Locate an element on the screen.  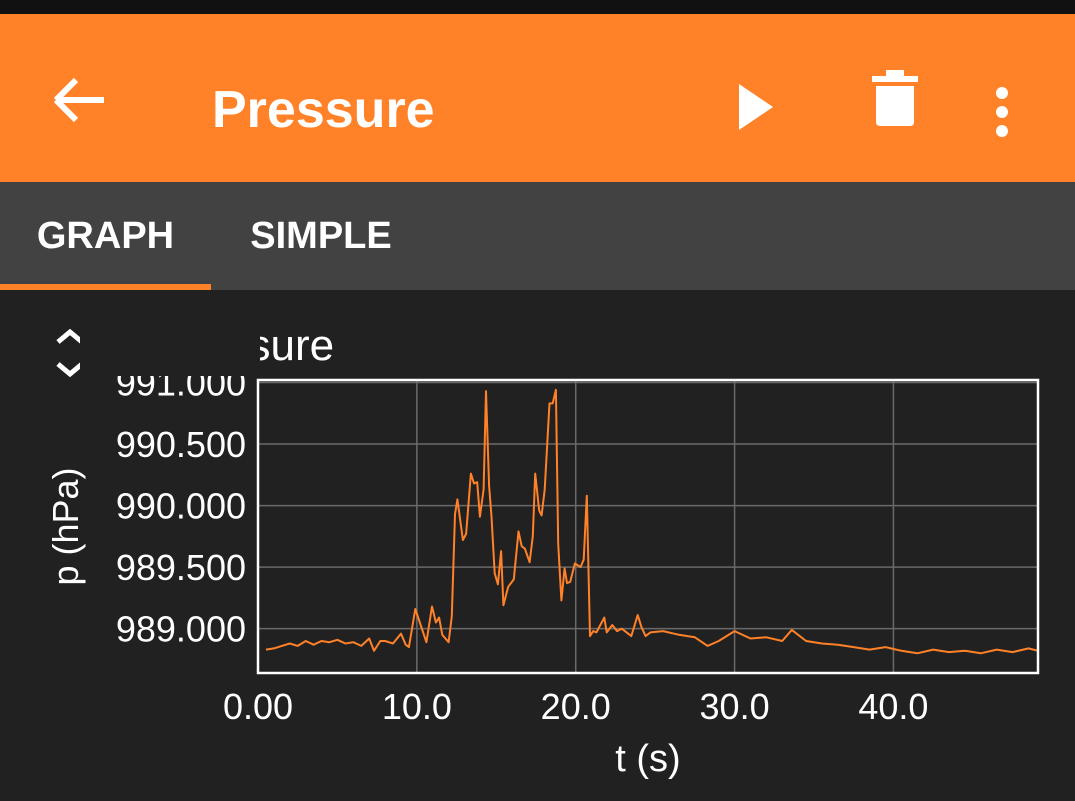
label-mask is located at coordinates (170, 333).